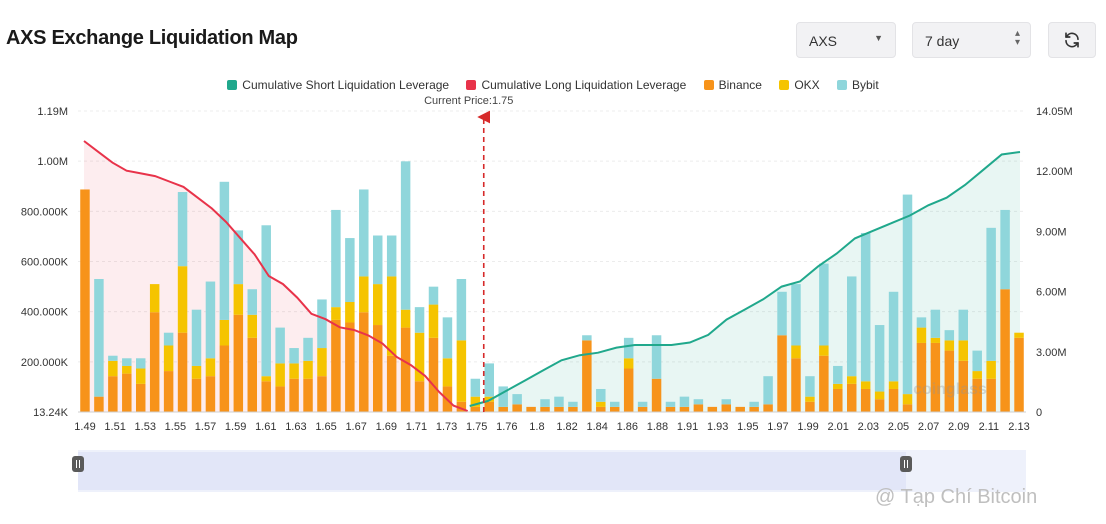 Image resolution: width=1106 pixels, height=524 pixels. Describe the element at coordinates (416, 427) in the screenshot. I see `x-tick-label: 1.71` at that location.